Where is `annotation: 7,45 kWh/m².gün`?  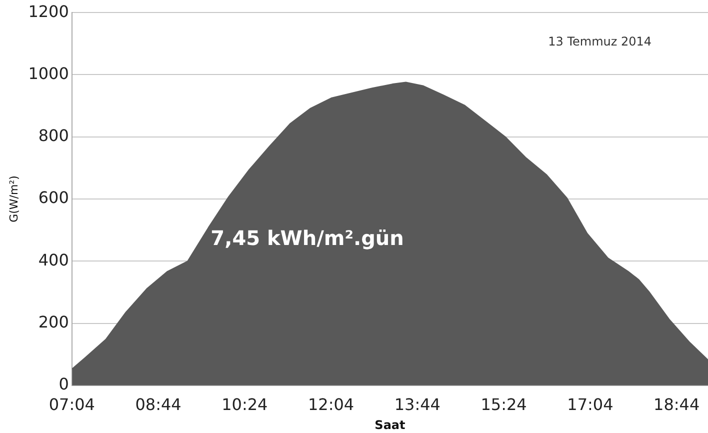
annotation: 7,45 kWh/m².gün is located at coordinates (307, 238).